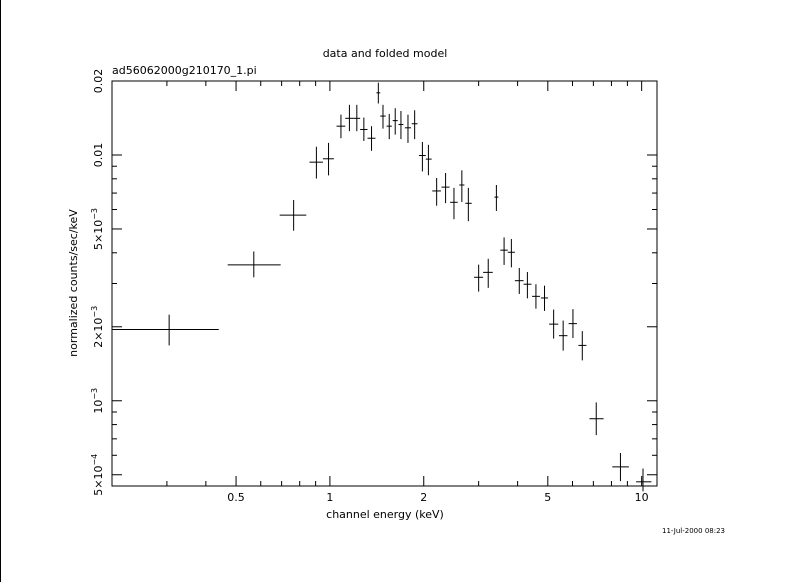  What do you see at coordinates (236, 497) in the screenshot?
I see `x-tick-label: 0.5` at bounding box center [236, 497].